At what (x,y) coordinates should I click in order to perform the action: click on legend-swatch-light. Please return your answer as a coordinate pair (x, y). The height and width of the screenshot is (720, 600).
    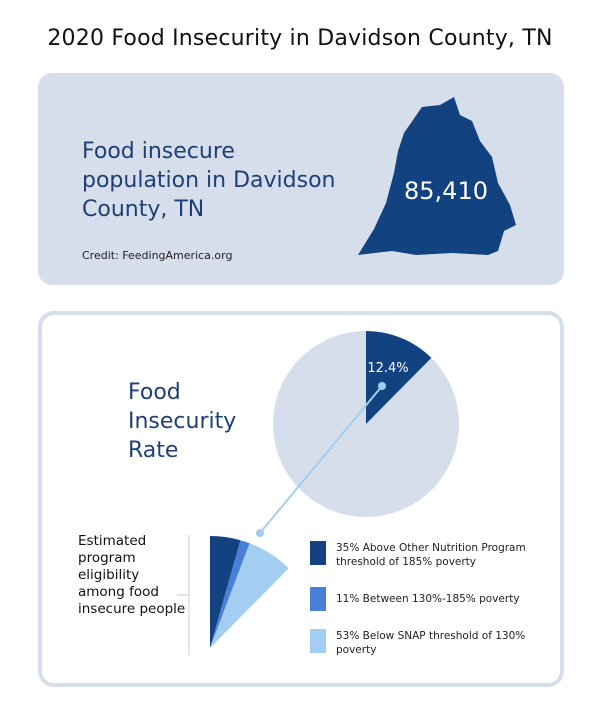
    Looking at the image, I should click on (318, 641).